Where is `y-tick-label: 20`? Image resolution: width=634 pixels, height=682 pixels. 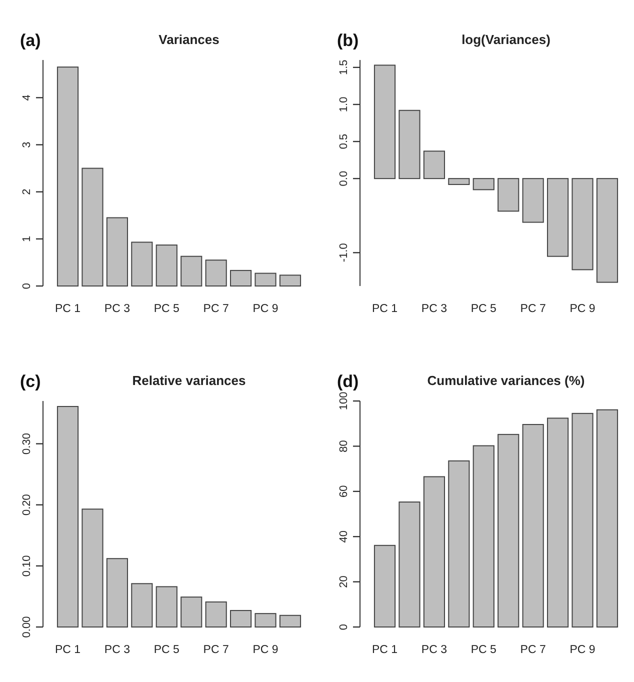
y-tick-label: 20 is located at coordinates (344, 582).